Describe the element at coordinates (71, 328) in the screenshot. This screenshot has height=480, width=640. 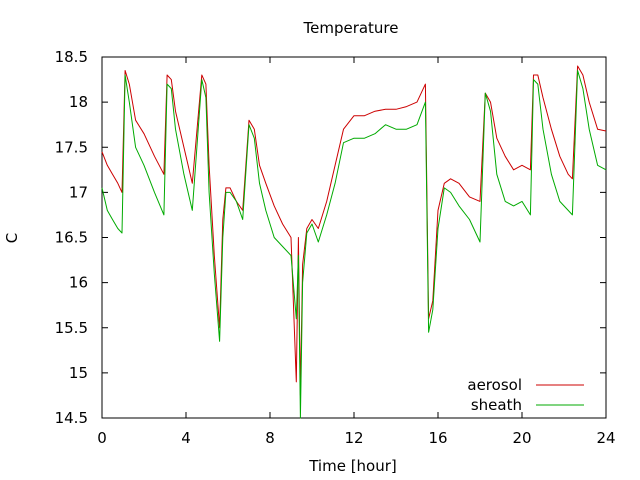
I see `y-tick-label: 15.5` at that location.